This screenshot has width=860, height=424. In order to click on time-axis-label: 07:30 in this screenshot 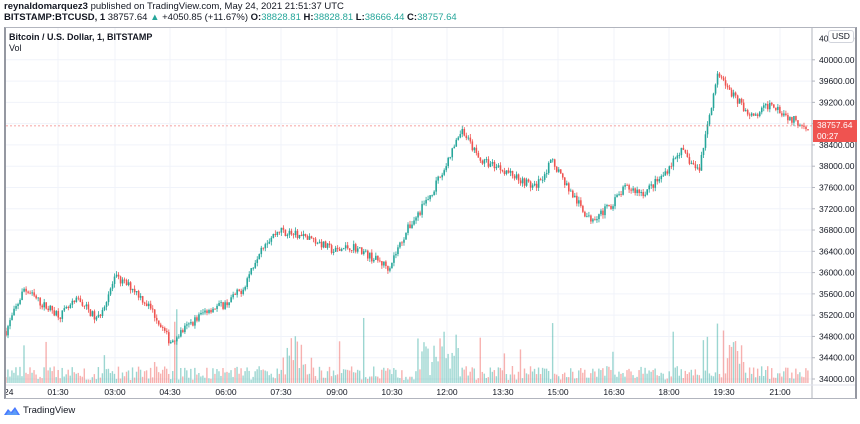, I will do `click(281, 392)`.